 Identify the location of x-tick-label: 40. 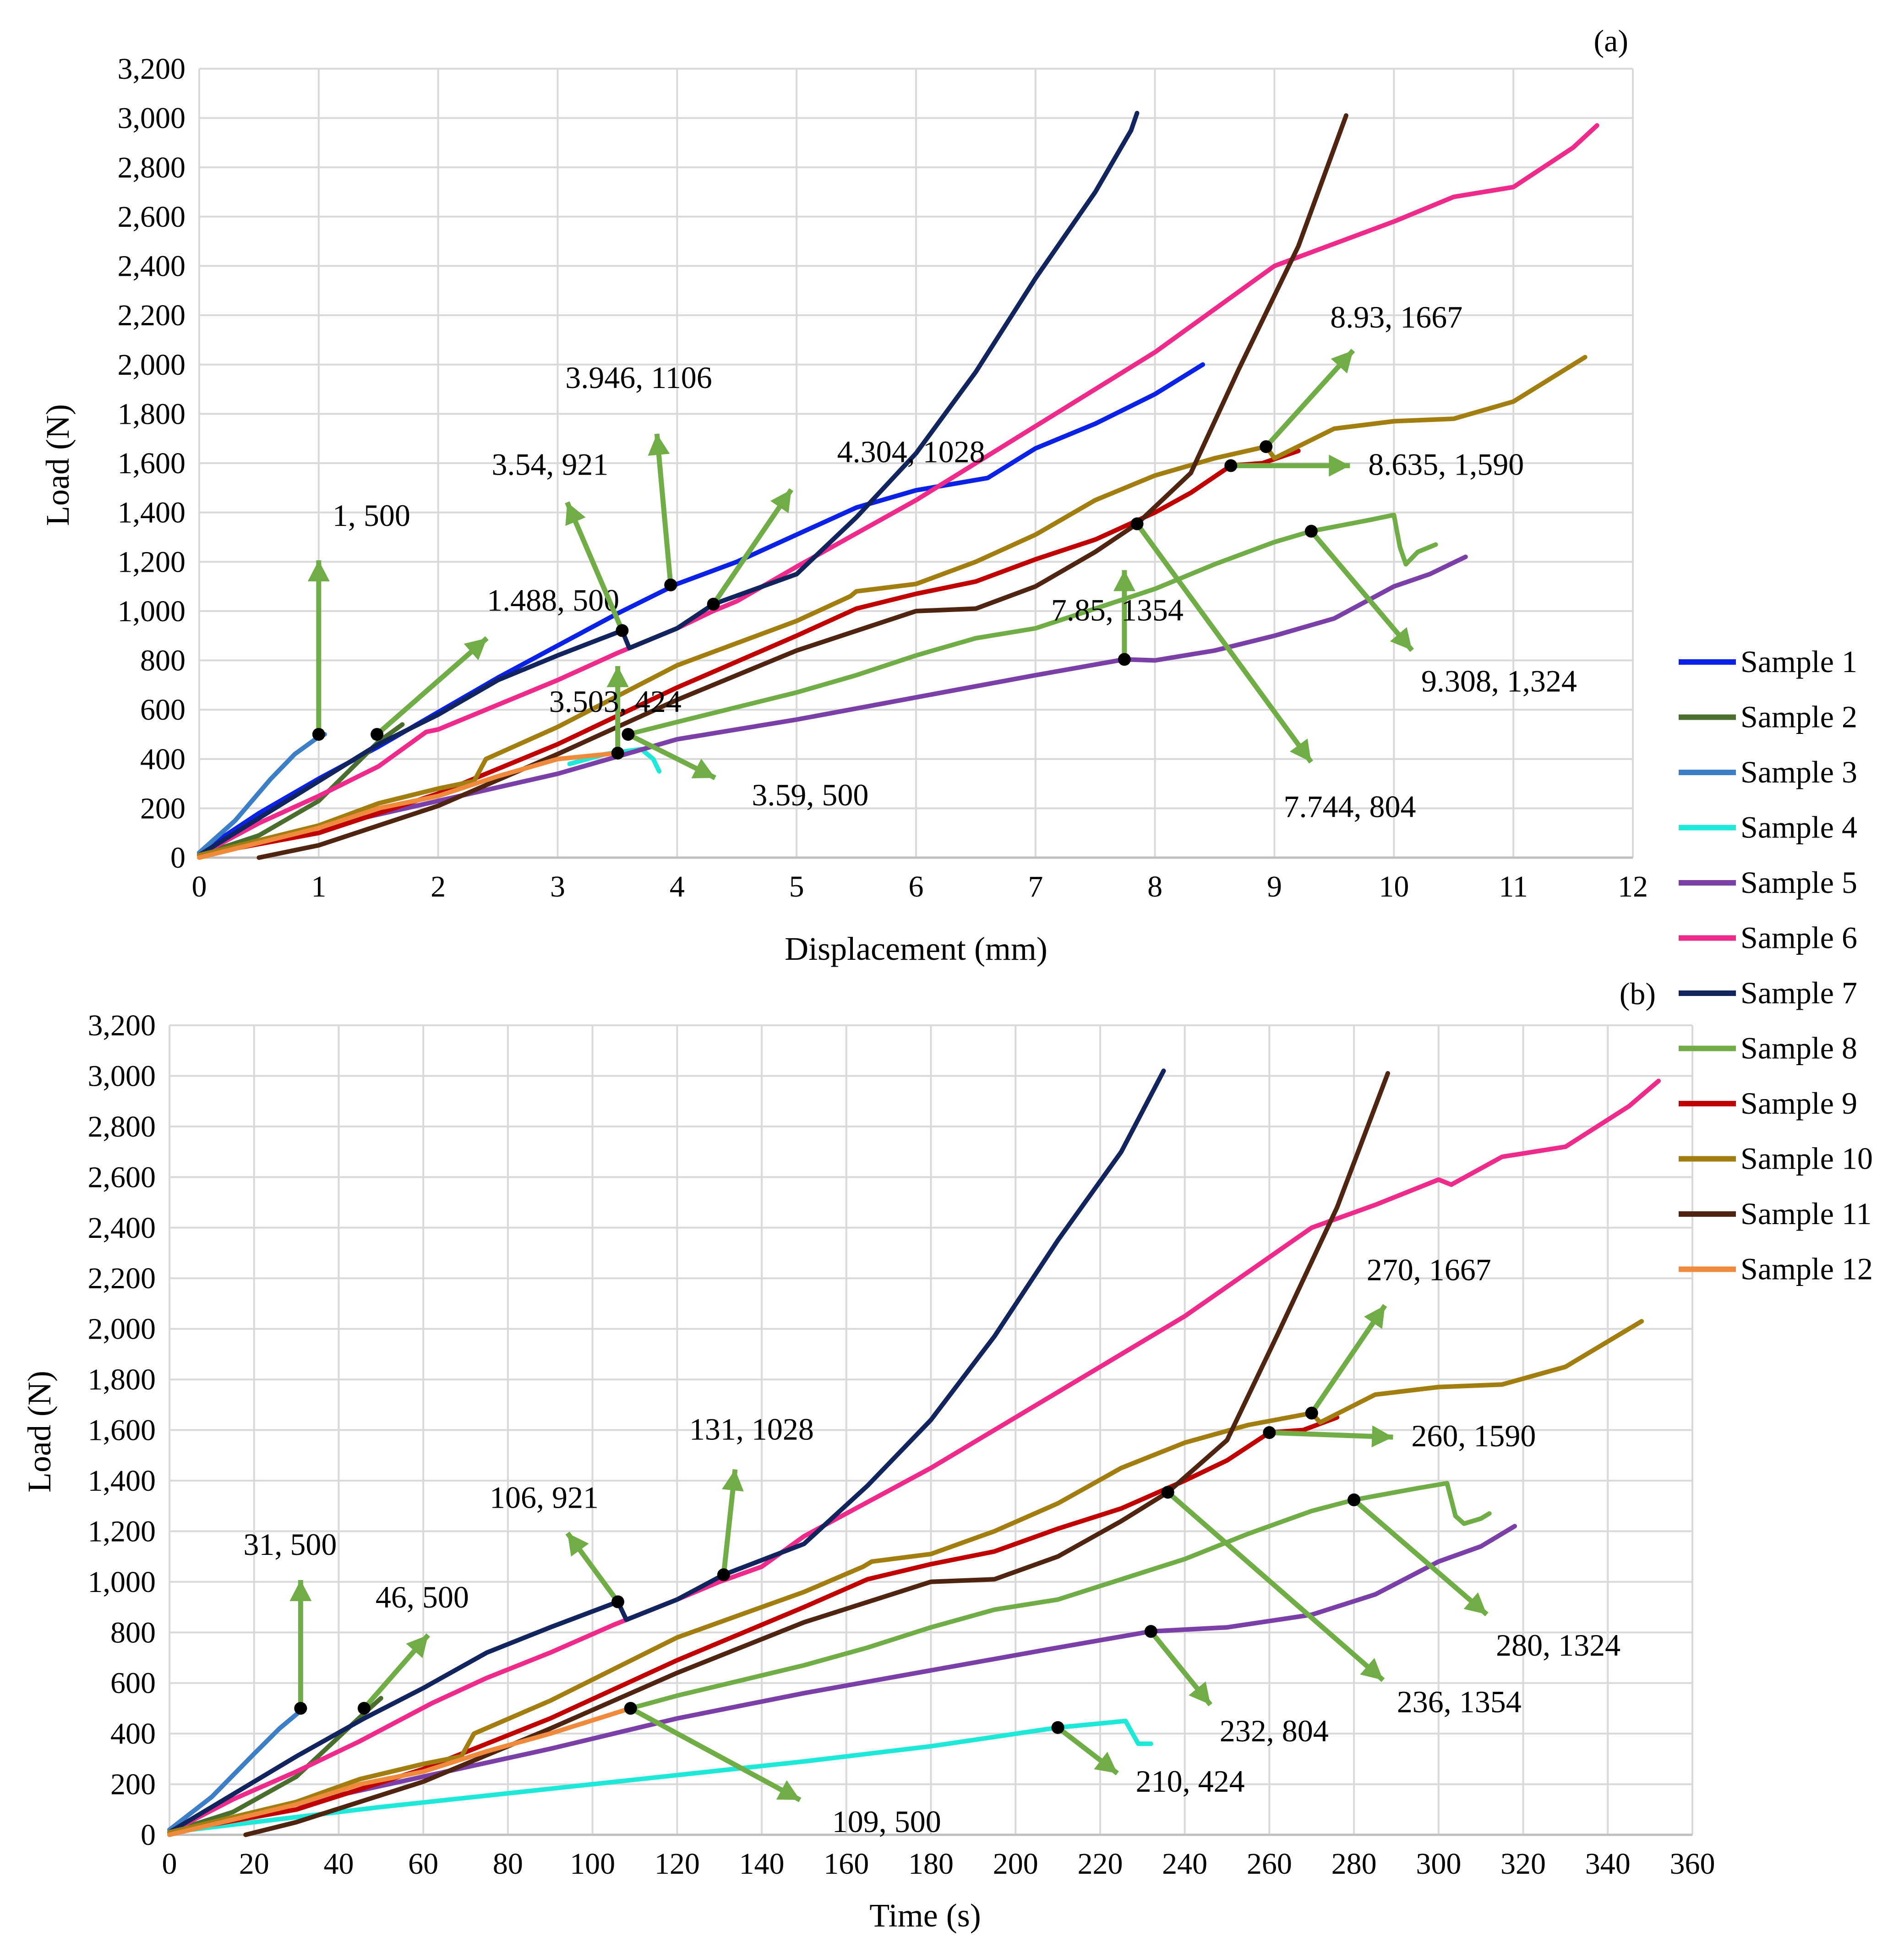
(338, 1864).